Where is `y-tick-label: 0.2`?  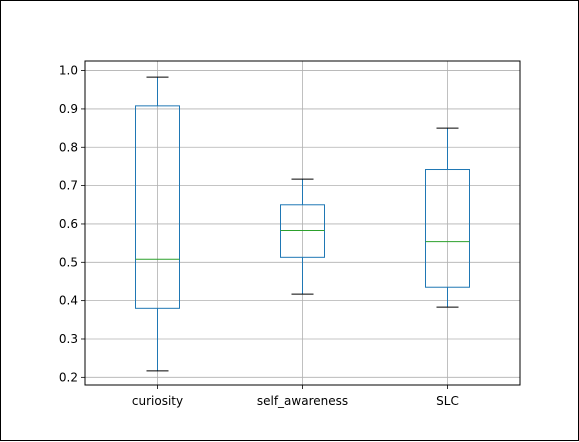 y-tick-label: 0.2 is located at coordinates (68, 377).